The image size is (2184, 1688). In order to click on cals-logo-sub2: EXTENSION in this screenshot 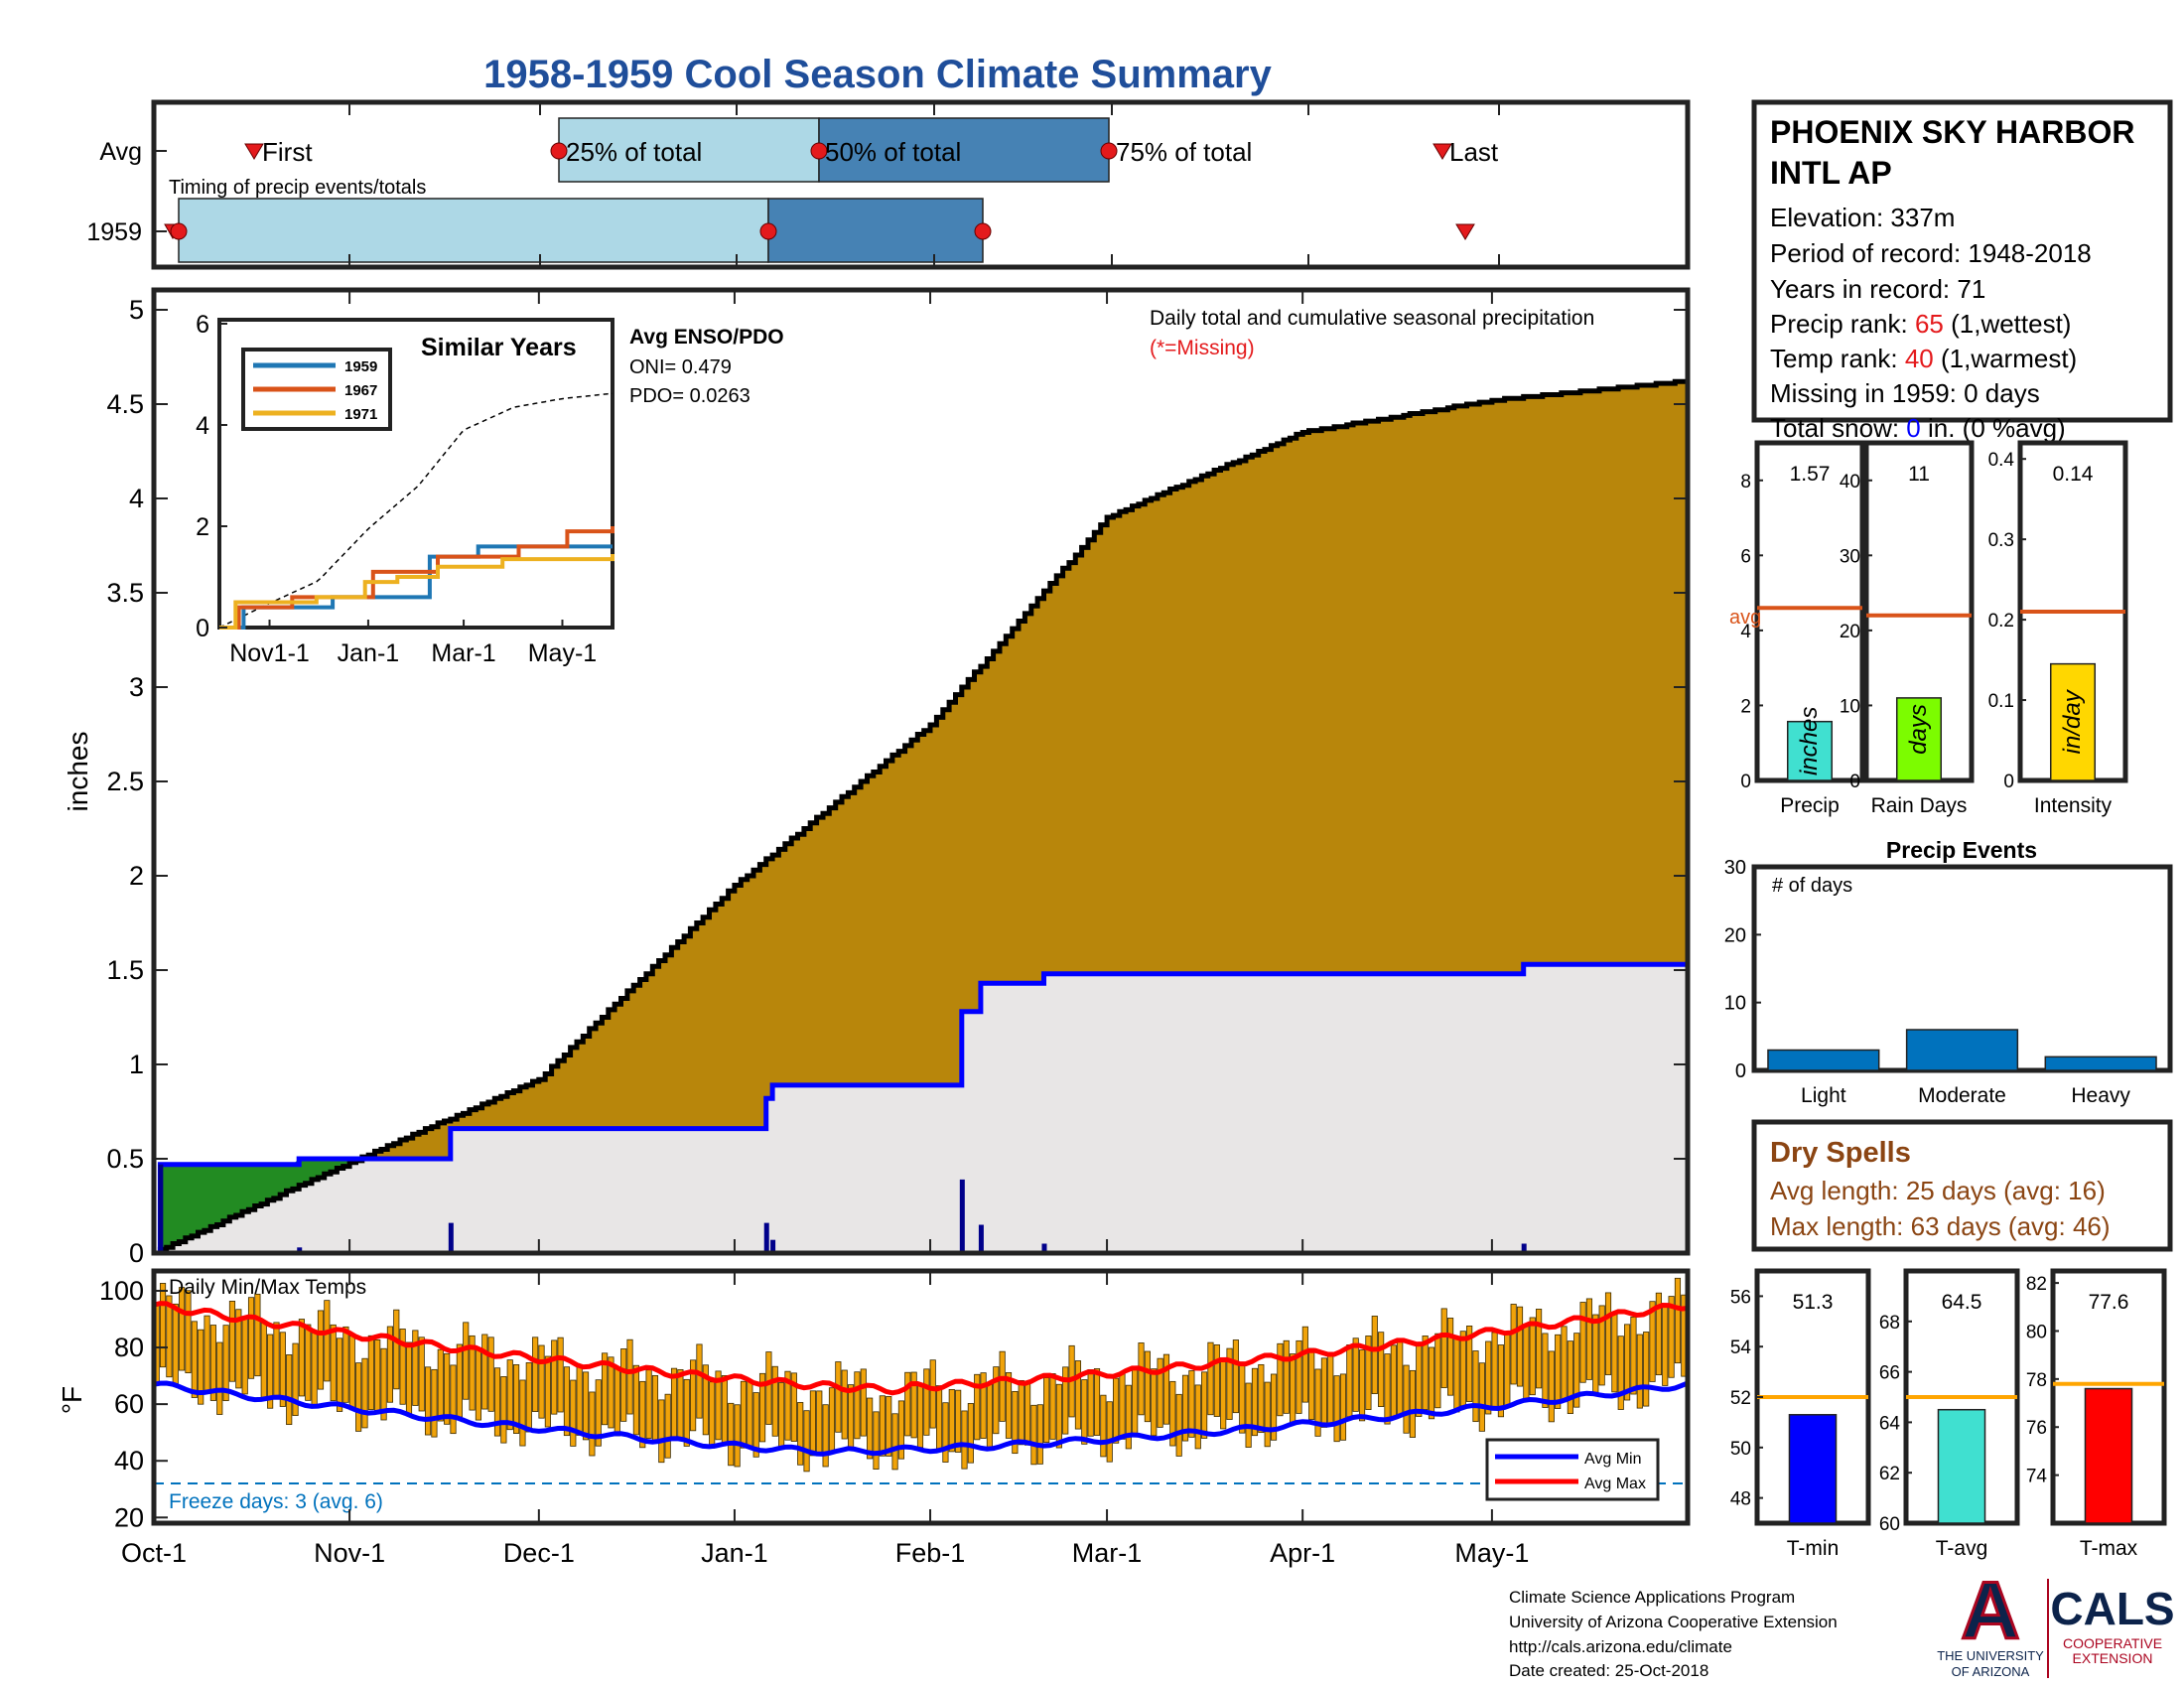, I will do `click(2113, 1658)`.